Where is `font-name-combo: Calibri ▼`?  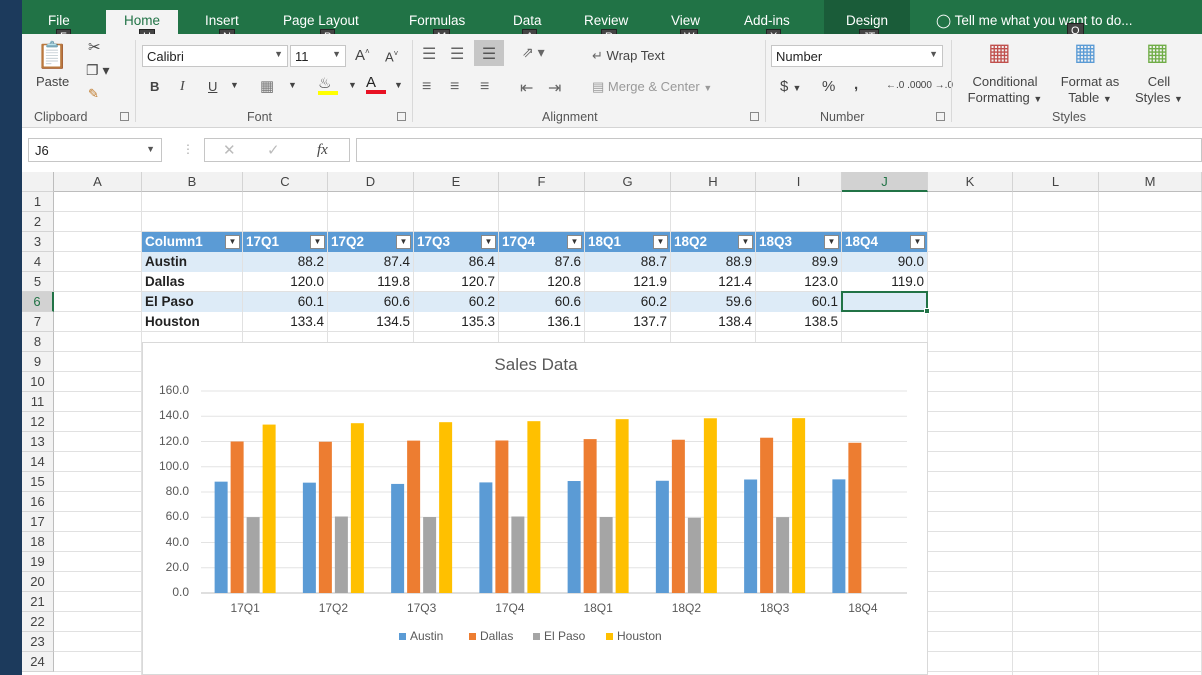
font-name-combo: Calibri ▼ is located at coordinates (215, 56).